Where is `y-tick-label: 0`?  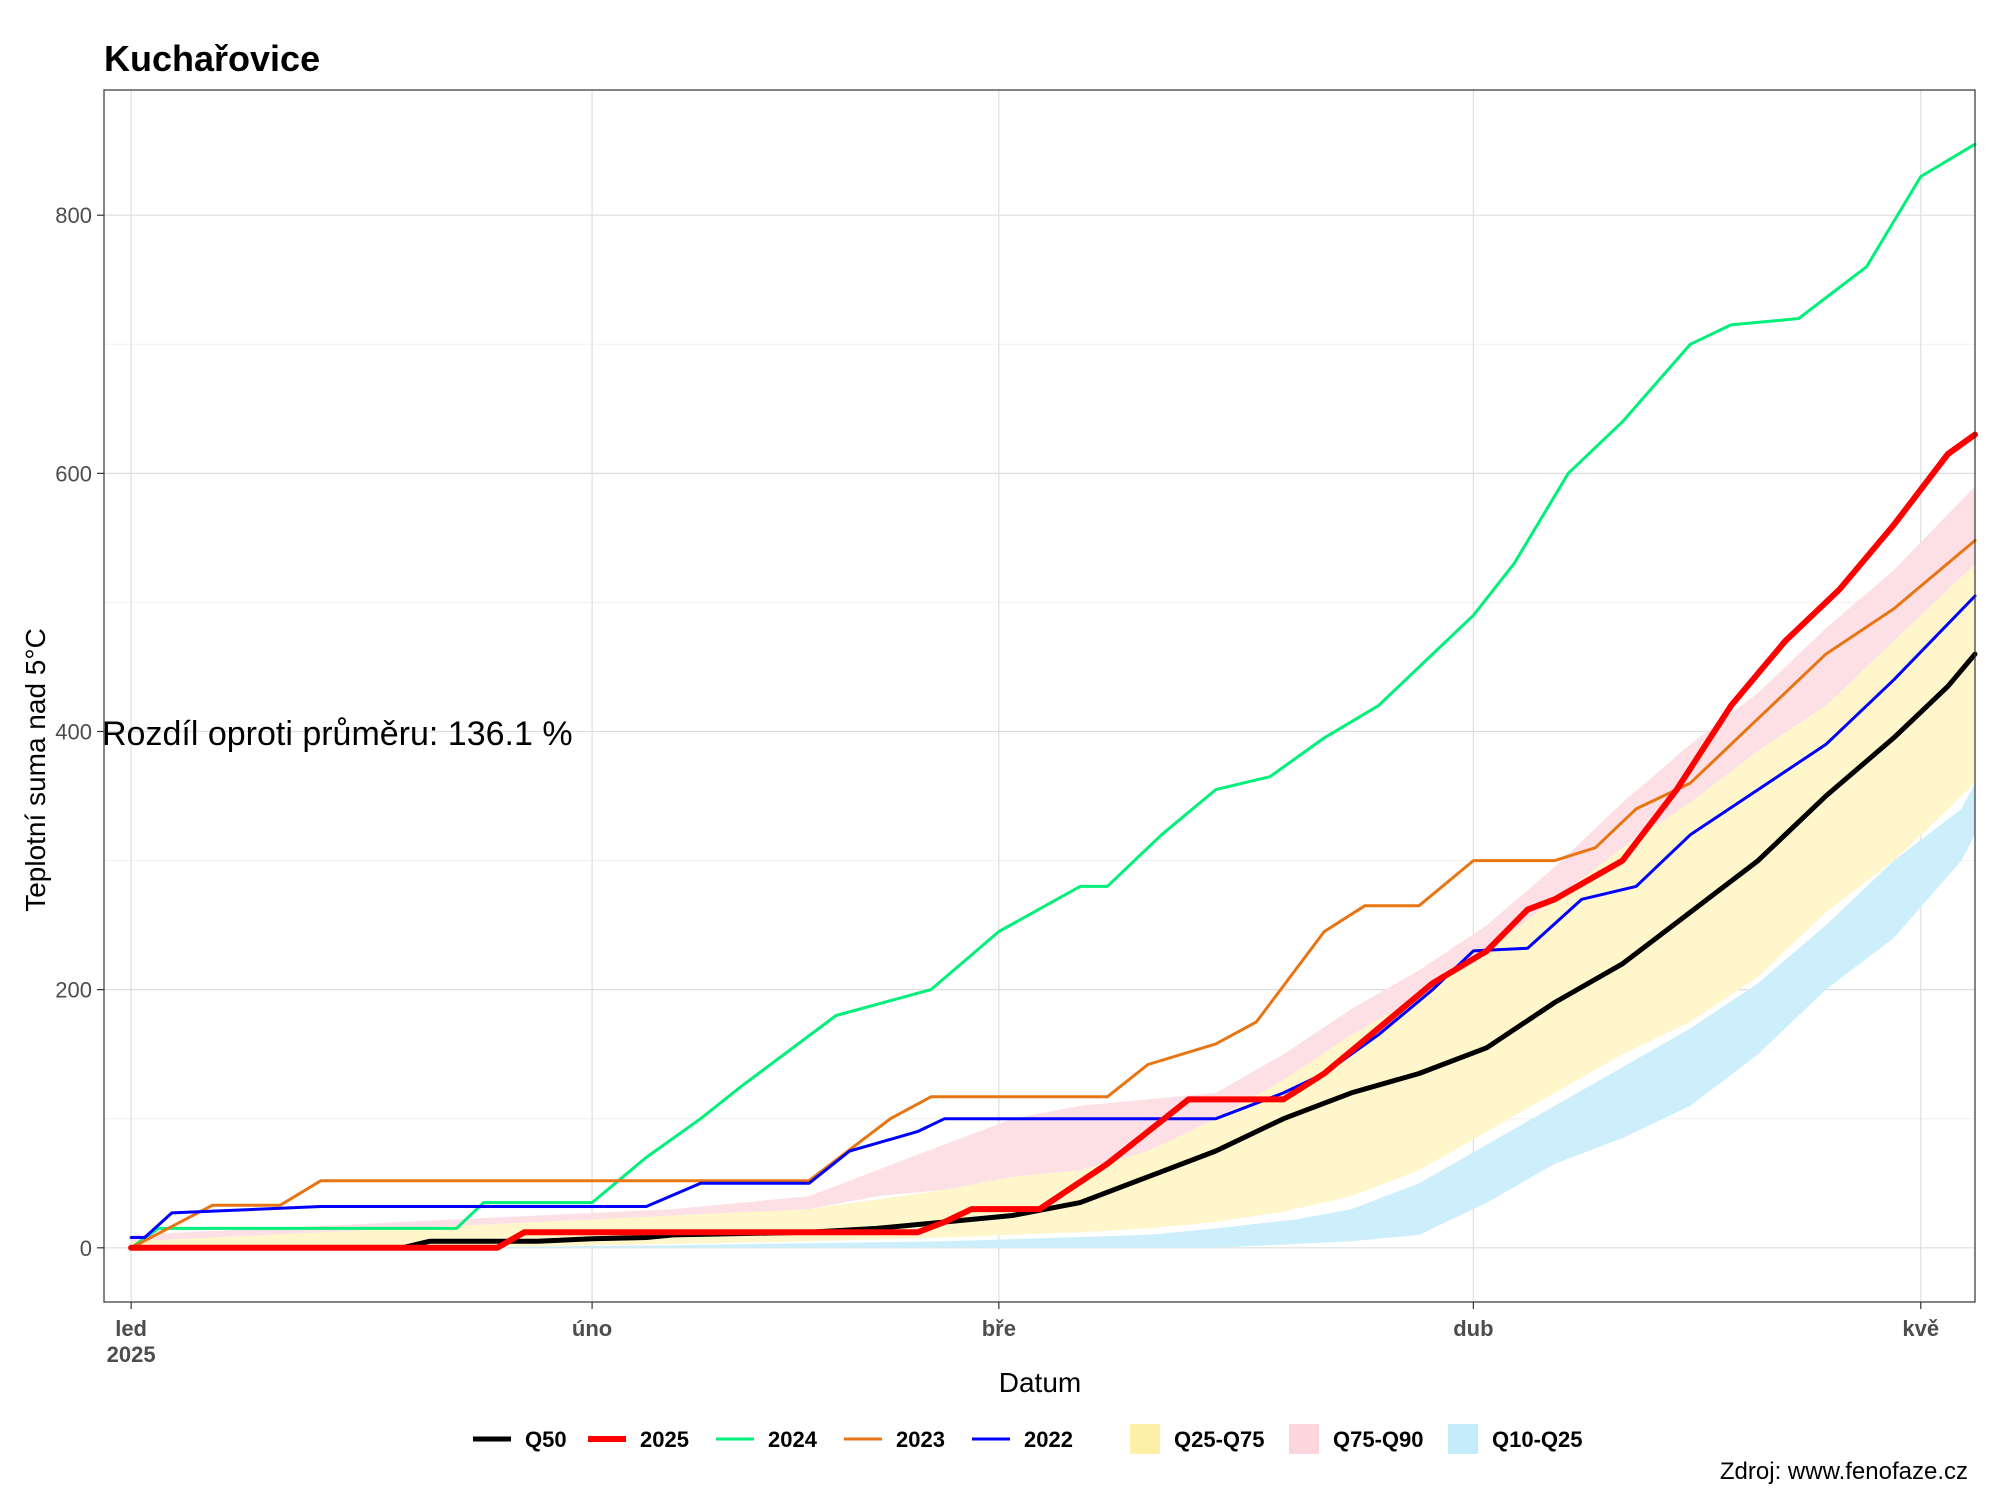
y-tick-label: 0 is located at coordinates (86, 1248).